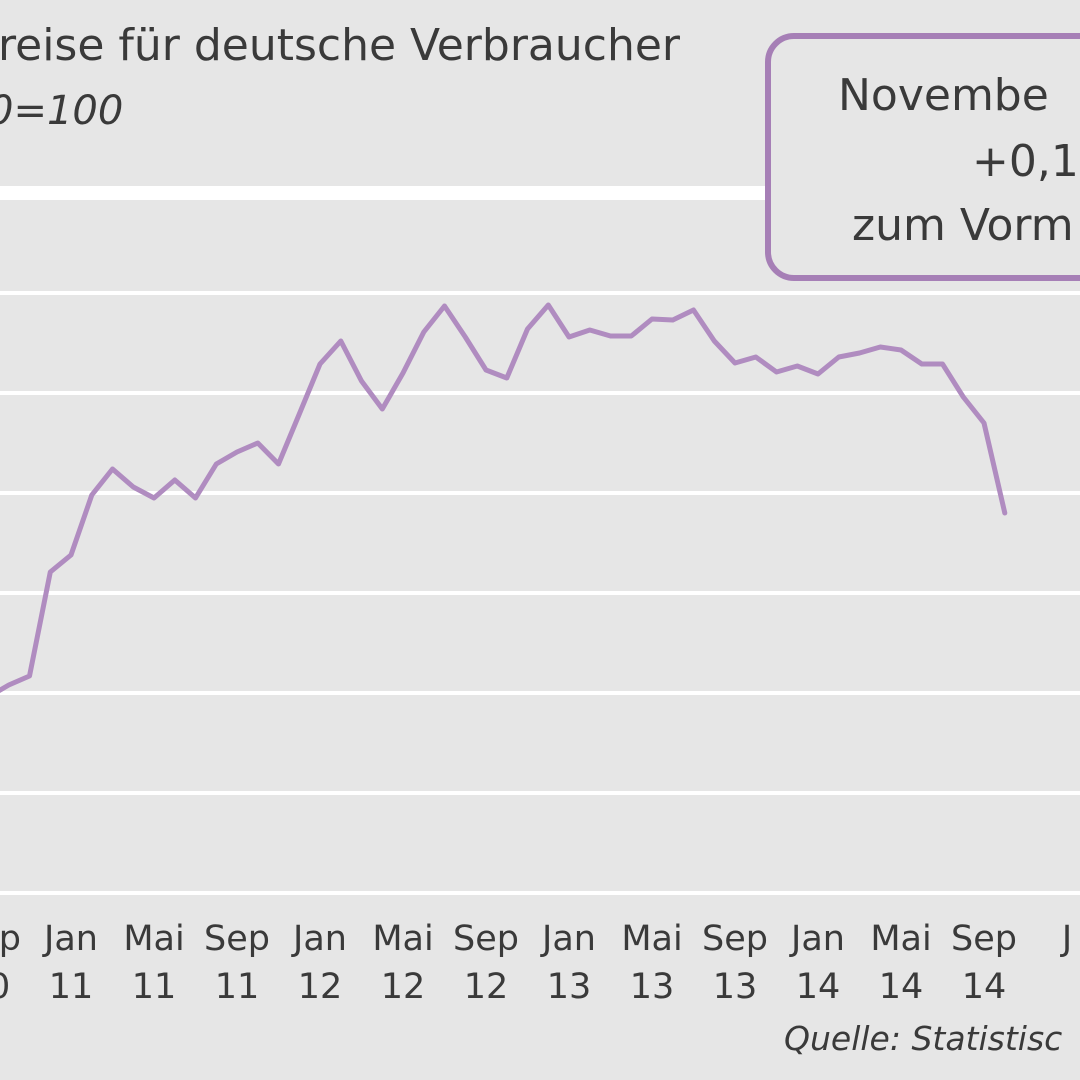 This screenshot has width=1080, height=1080. What do you see at coordinates (1026, 161) in the screenshot?
I see `callout-line-2: +0,1%` at bounding box center [1026, 161].